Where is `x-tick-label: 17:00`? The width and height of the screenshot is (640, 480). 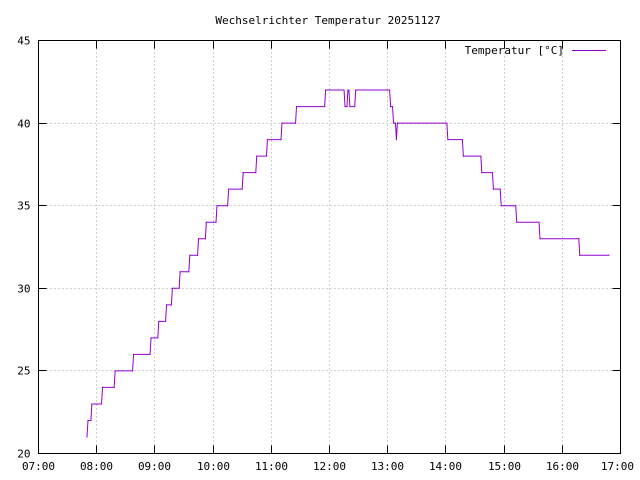
x-tick-label: 17:00 is located at coordinates (617, 466).